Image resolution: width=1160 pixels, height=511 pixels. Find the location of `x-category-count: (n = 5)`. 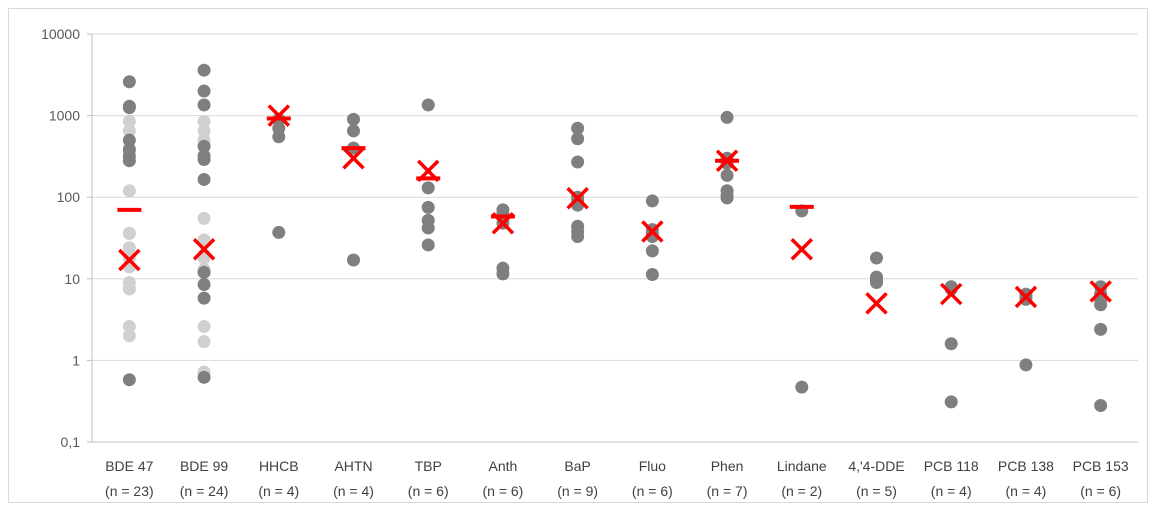

x-category-count: (n = 5) is located at coordinates (876, 491).